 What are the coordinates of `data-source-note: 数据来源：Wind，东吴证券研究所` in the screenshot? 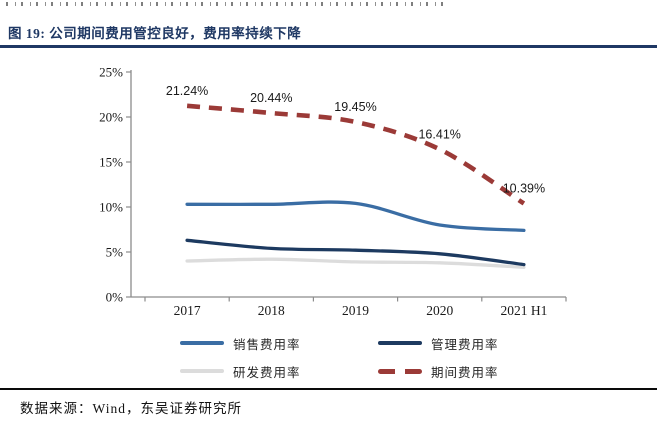 It's located at (131, 408).